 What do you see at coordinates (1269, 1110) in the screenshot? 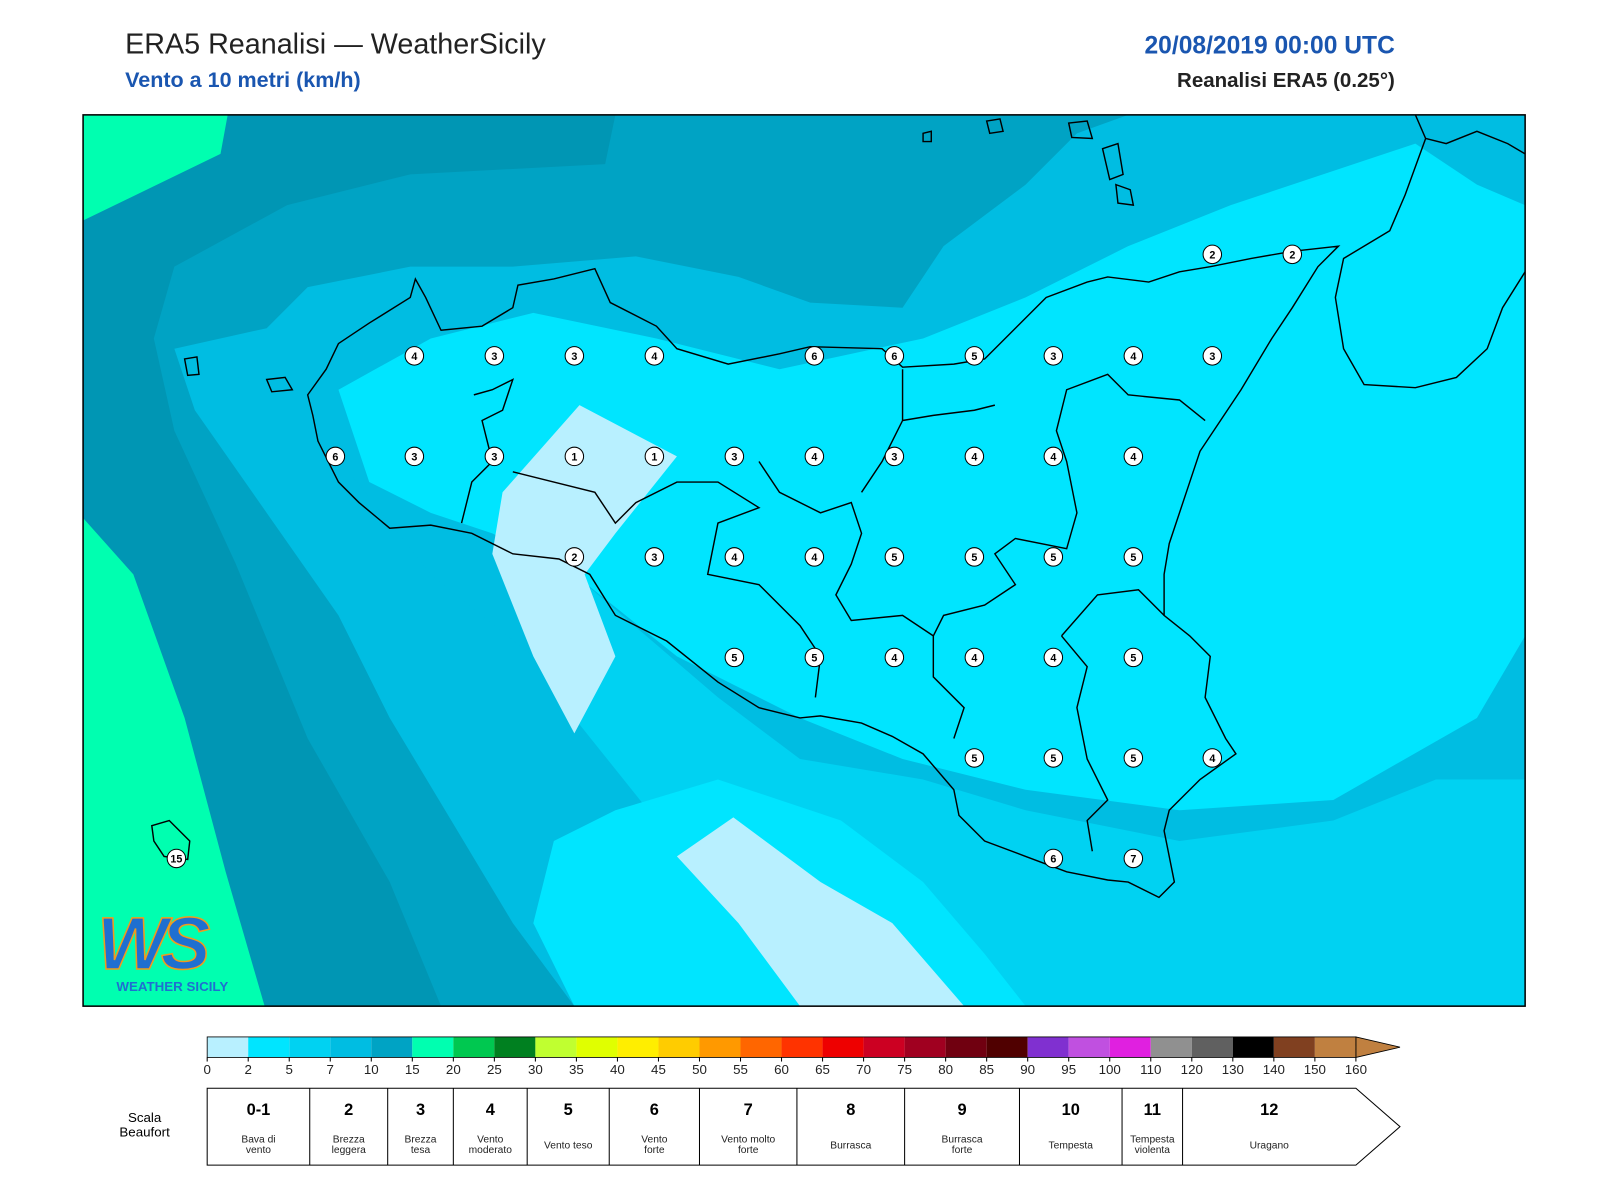
I see `beaufort-force: 12` at bounding box center [1269, 1110].